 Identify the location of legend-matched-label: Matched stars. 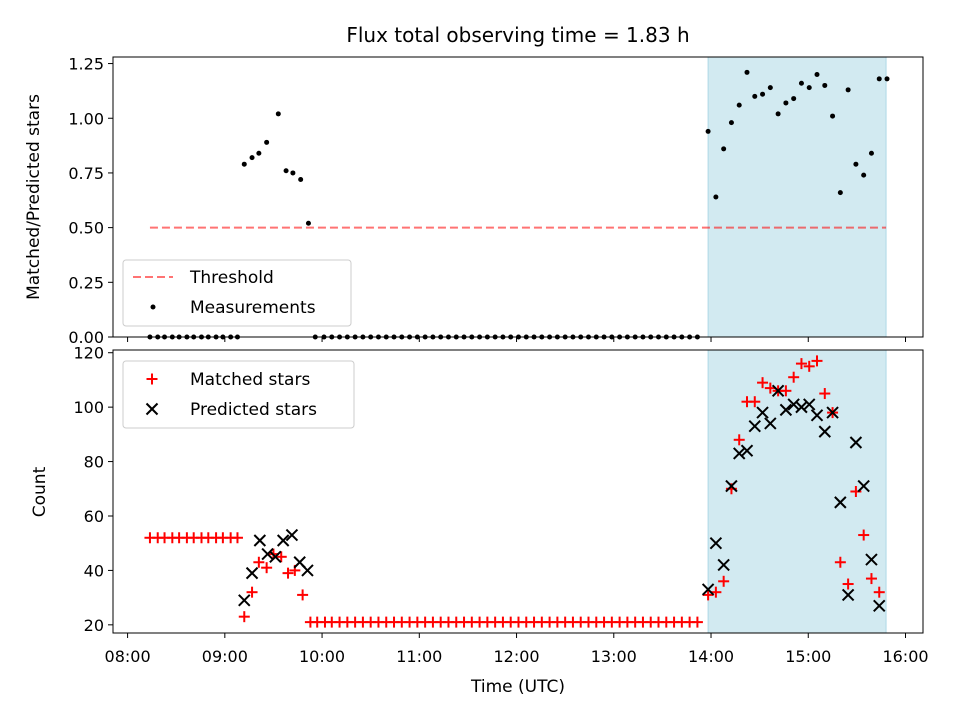
(250, 380).